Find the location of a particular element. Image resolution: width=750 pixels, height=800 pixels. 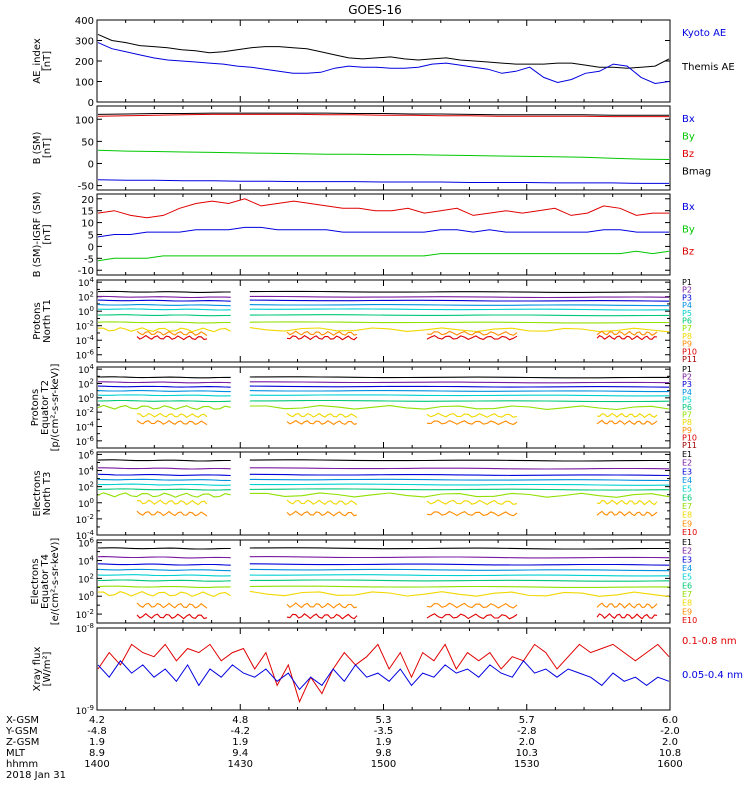

x-row-value: 10.3 is located at coordinates (527, 753).